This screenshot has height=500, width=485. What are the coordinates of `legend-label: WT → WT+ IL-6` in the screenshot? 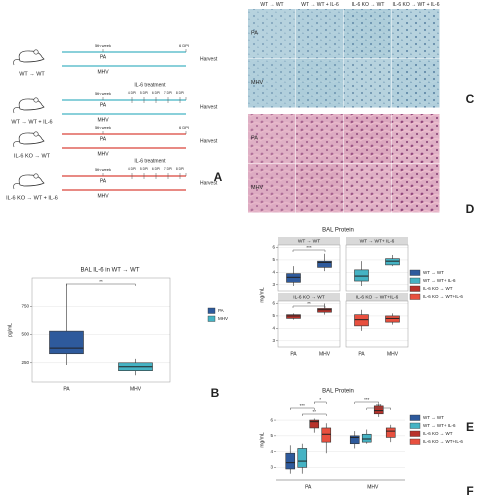 It's located at (439, 425).